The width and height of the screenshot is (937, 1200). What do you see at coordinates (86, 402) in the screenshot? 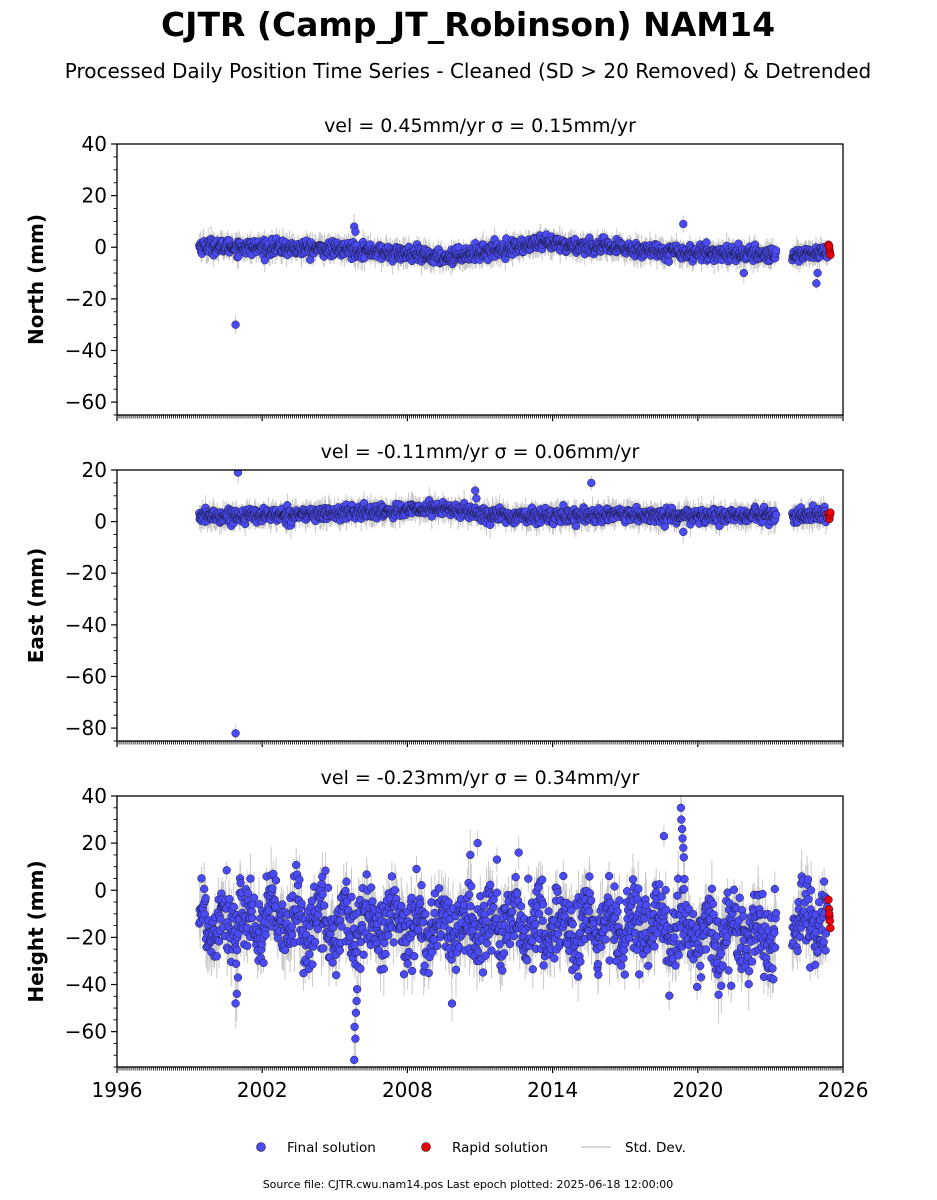
I see `north-y-tick-label: −60` at bounding box center [86, 402].